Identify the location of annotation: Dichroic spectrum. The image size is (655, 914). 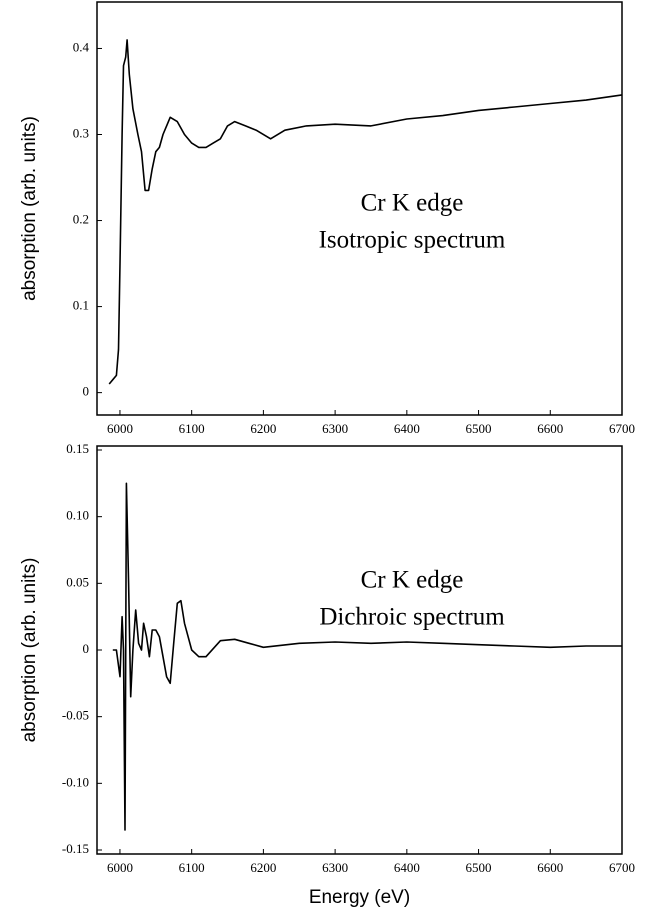
(412, 617).